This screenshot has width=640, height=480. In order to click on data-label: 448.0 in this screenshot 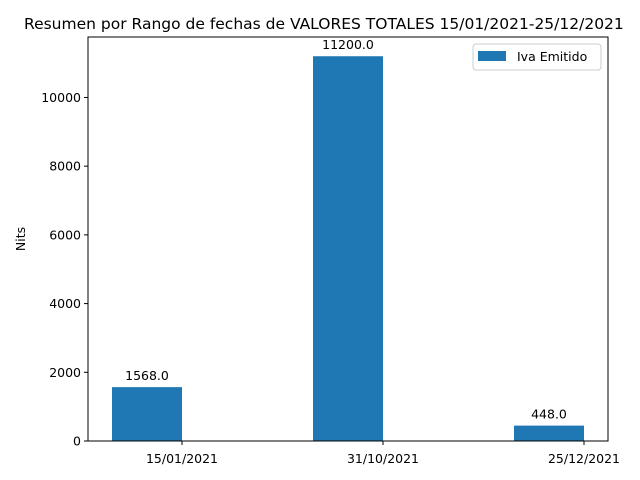, I will do `click(549, 414)`.